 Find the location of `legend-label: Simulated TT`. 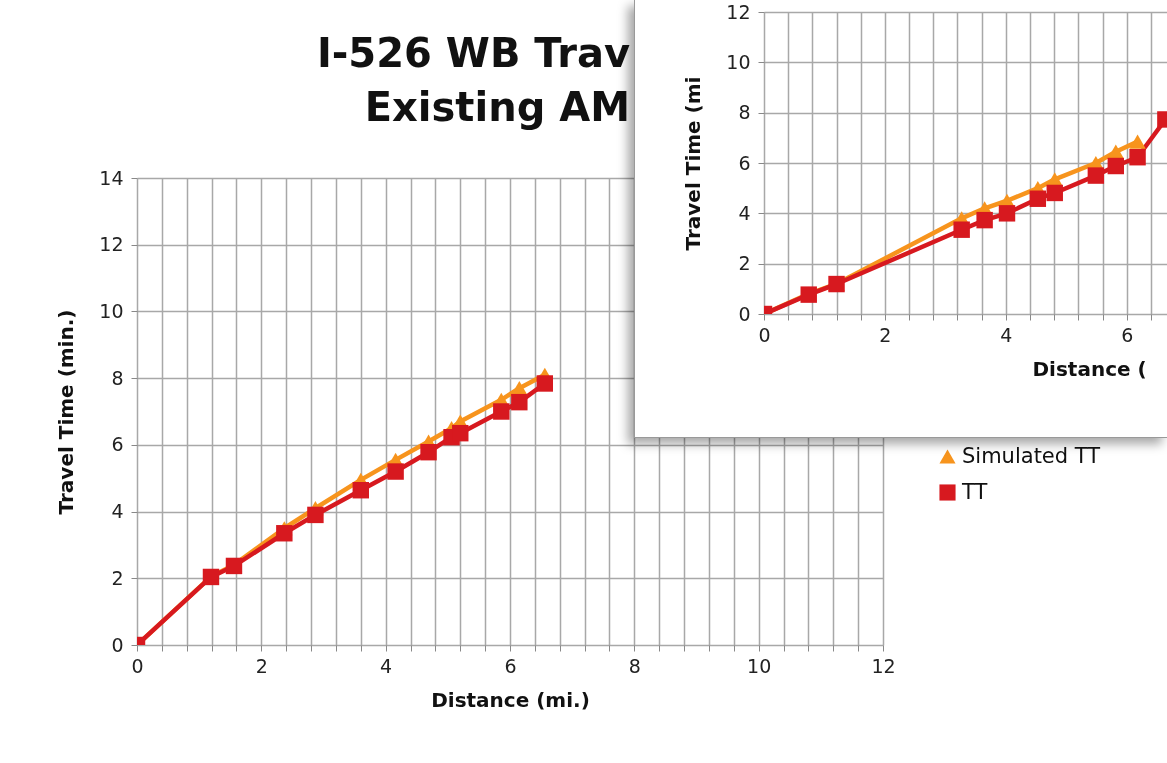

legend-label: Simulated TT is located at coordinates (1031, 455).